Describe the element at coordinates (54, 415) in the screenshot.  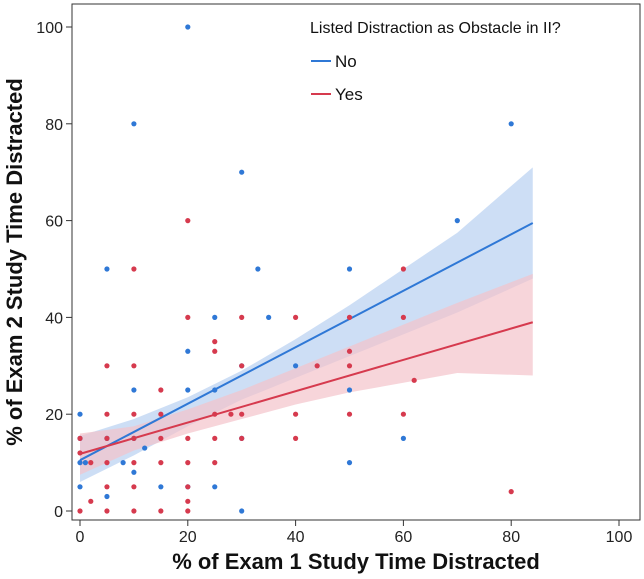
I see `y-tick-label-1: 20` at that location.